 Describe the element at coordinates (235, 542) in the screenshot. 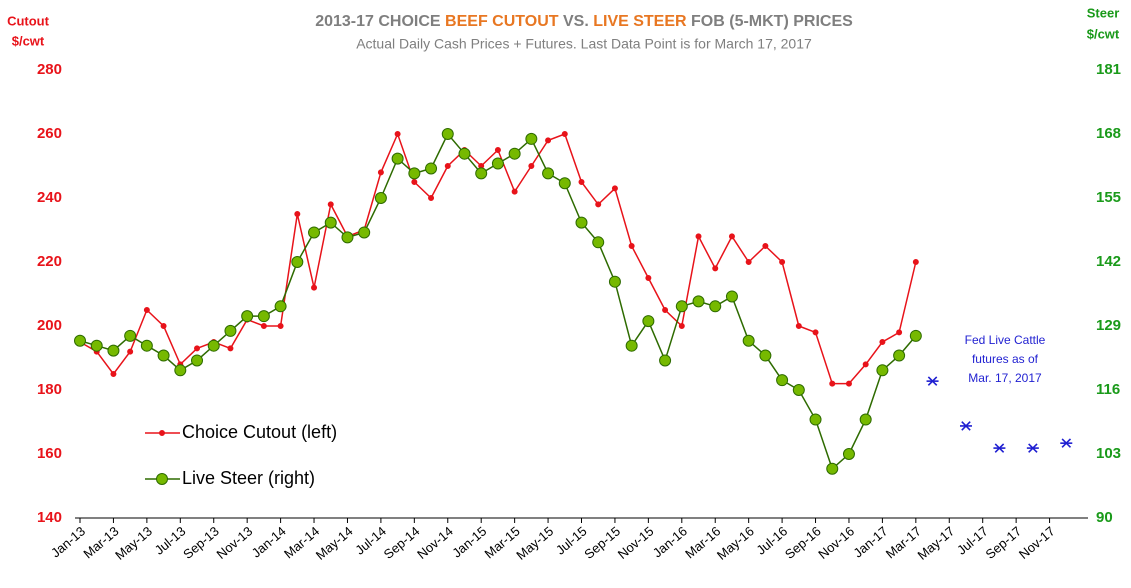

I see `x-tick-label: Nov-13` at that location.